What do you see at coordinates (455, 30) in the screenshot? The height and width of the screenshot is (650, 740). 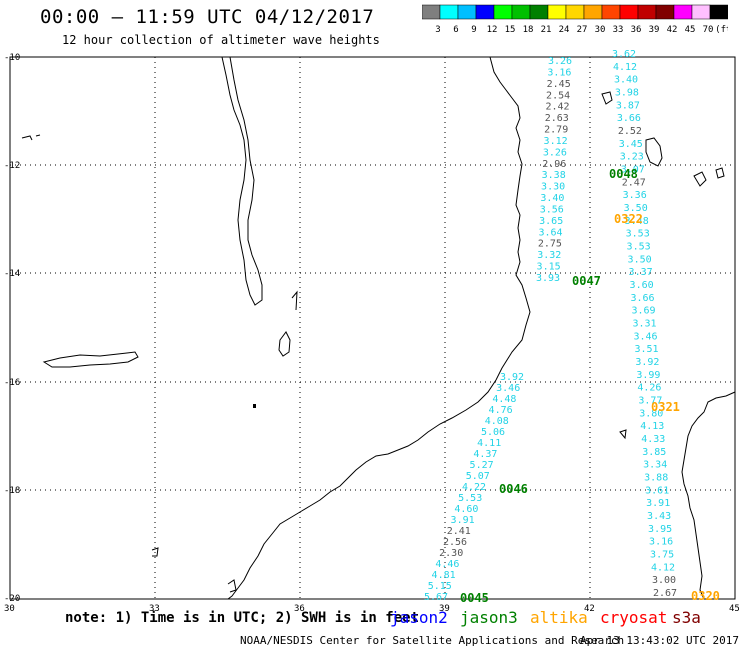 I see `scale-label: 6` at bounding box center [455, 30].